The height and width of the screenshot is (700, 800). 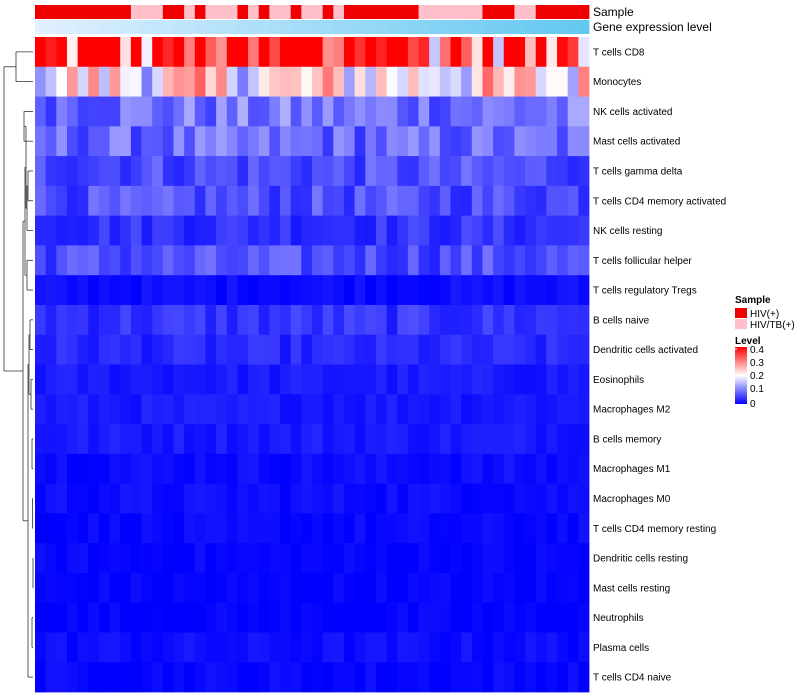 What do you see at coordinates (757, 376) in the screenshot?
I see `legend-level-tick: 0.2` at bounding box center [757, 376].